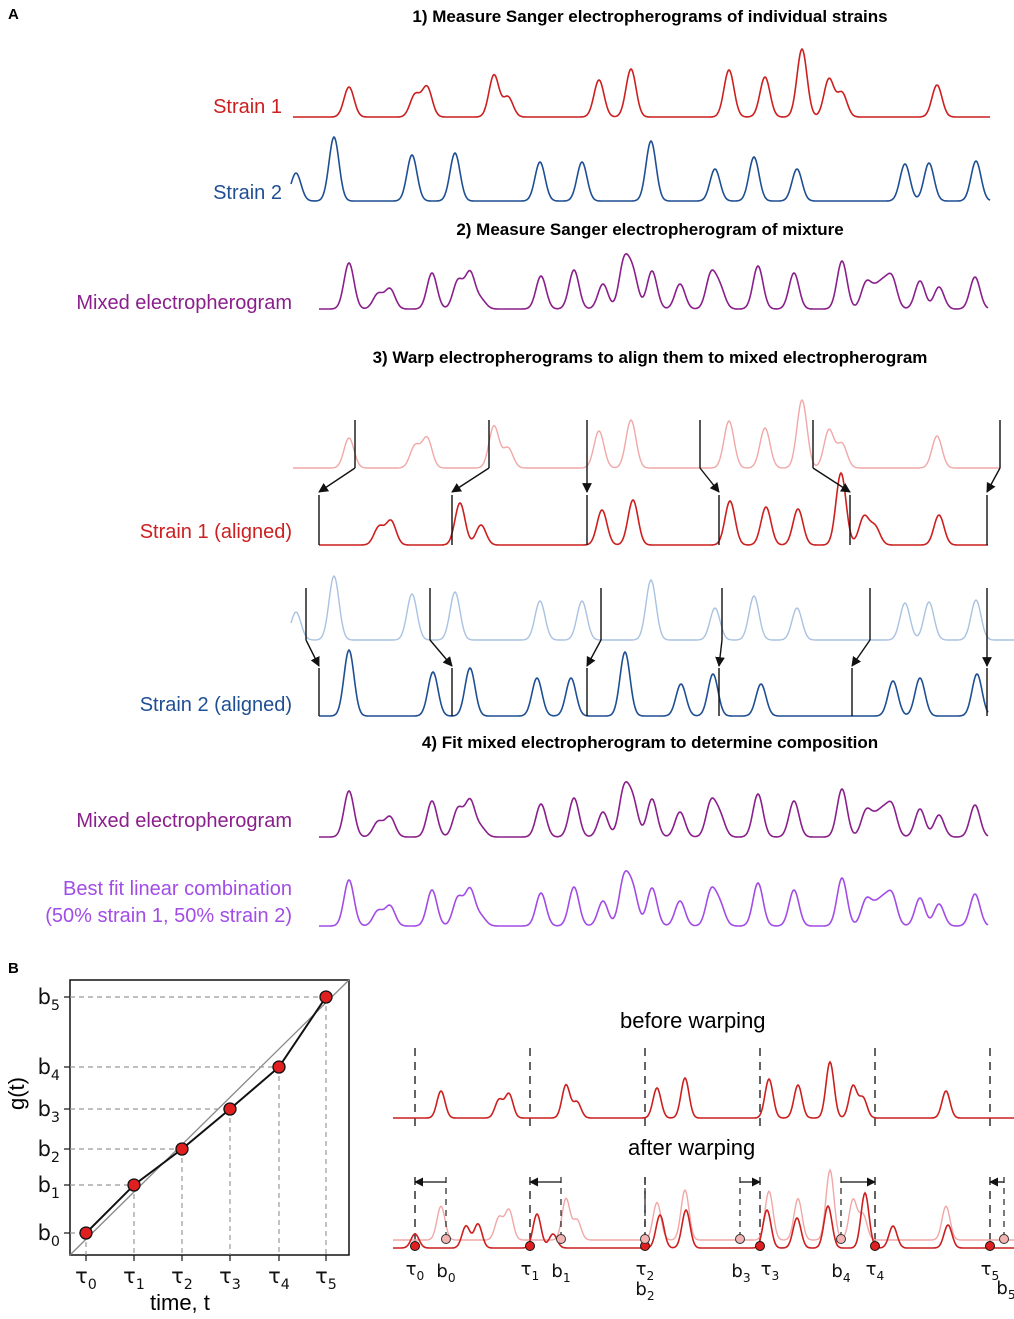  Describe the element at coordinates (215, 705) in the screenshot. I see `strain2-aligned-label: Strain 2 (aligned)` at that location.